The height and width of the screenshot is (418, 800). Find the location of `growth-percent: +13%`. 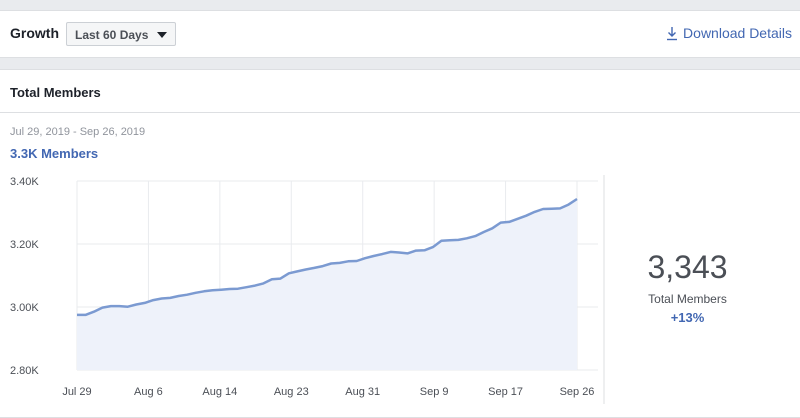

growth-percent: +13% is located at coordinates (687, 317).